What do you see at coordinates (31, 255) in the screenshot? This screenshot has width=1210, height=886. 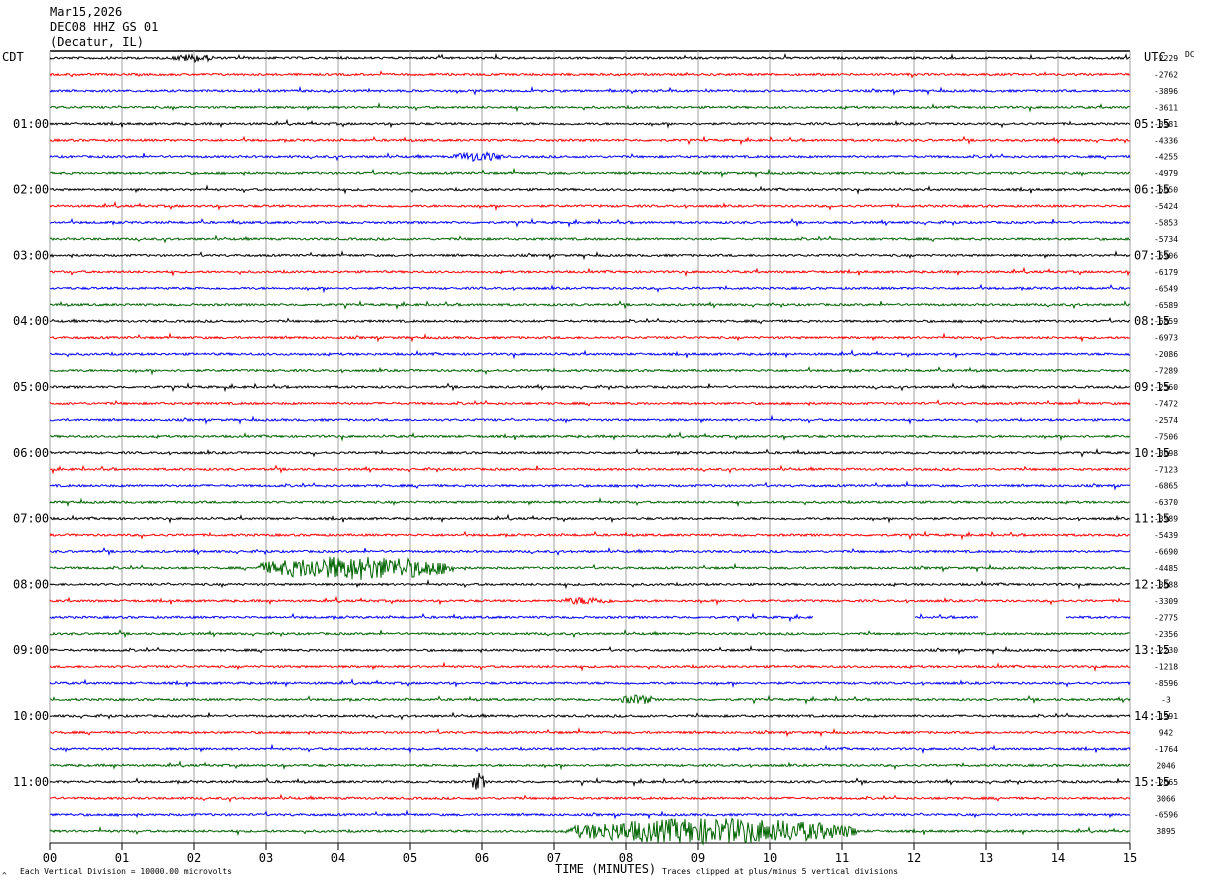 I see `left-time-label: 03:00` at bounding box center [31, 255].